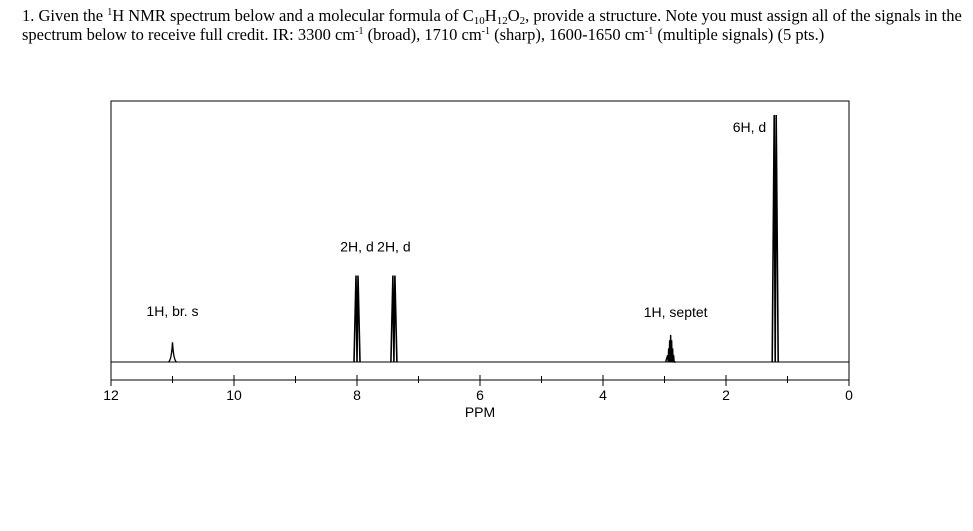 The height and width of the screenshot is (531, 973). Describe the element at coordinates (726, 395) in the screenshot. I see `tick-label: 2` at that location.